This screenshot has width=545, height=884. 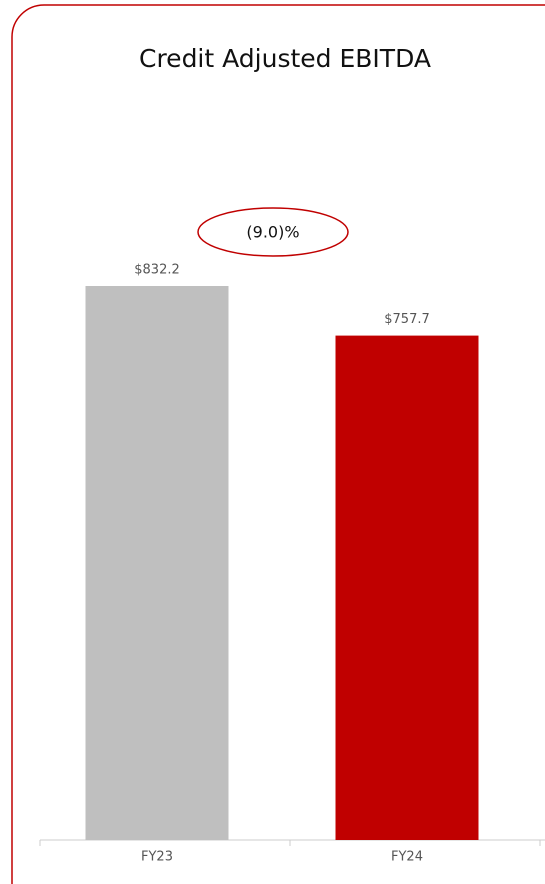 I want to click on value-label: $757.7, so click(x=407, y=319).